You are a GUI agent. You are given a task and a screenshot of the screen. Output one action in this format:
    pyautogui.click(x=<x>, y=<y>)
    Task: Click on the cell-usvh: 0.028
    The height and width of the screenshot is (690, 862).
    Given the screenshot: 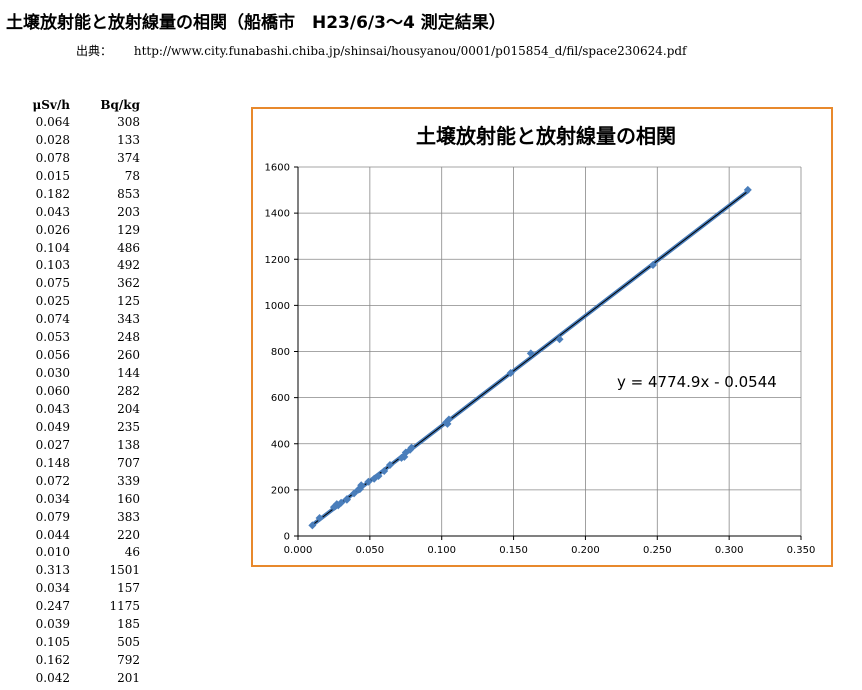 What is the action you would take?
    pyautogui.click(x=52, y=139)
    